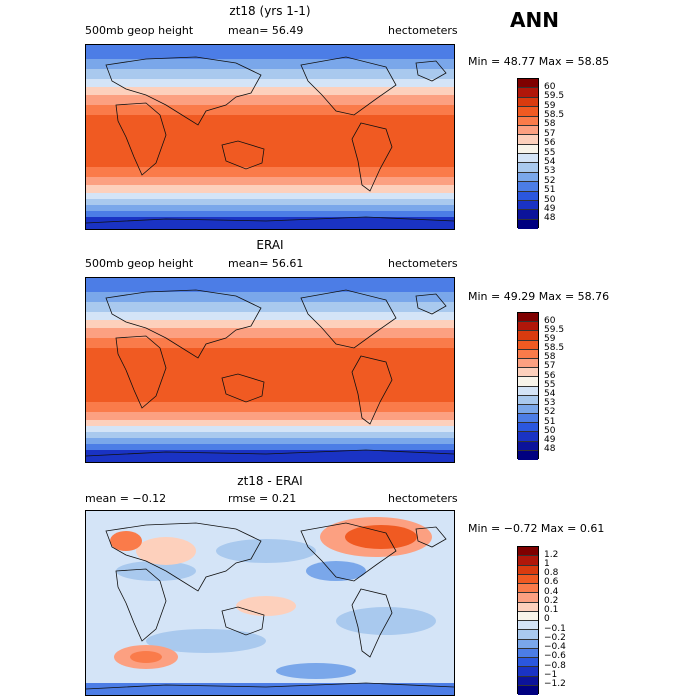  I want to click on panel2-colorbar-tick: 48, so click(550, 449).